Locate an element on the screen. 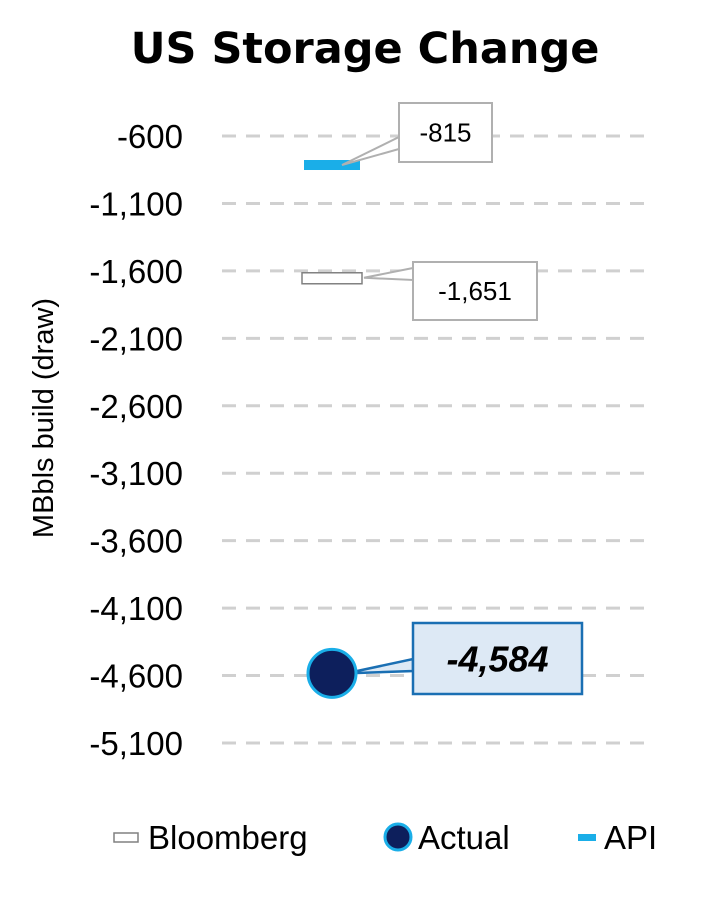  bloomberg-callout-box is located at coordinates (475, 291).